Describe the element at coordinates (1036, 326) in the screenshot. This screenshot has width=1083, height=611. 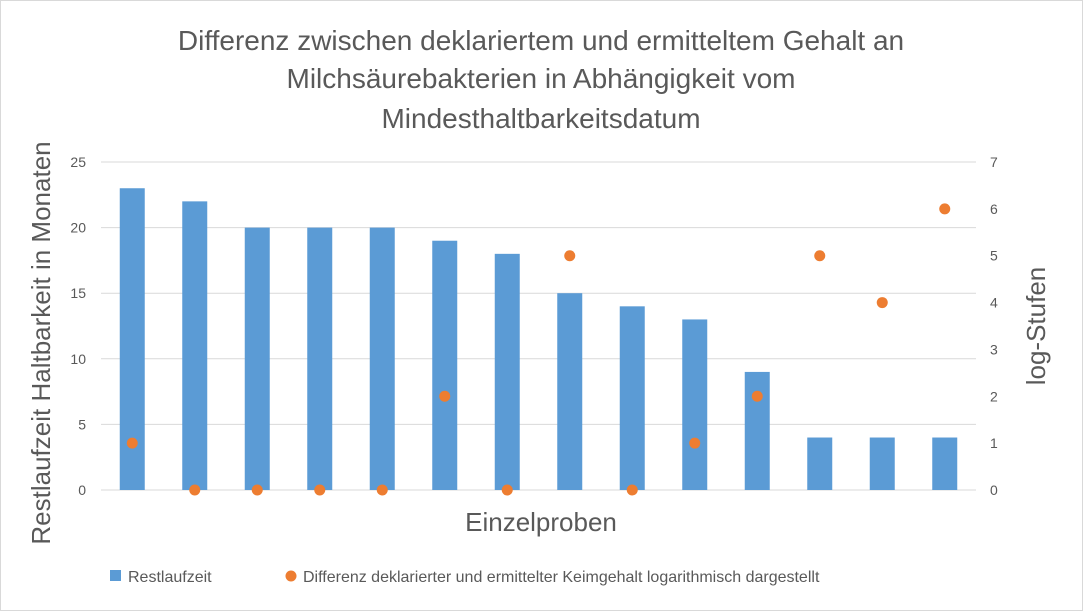
I see `y2-axis-label: log-Stufen` at that location.